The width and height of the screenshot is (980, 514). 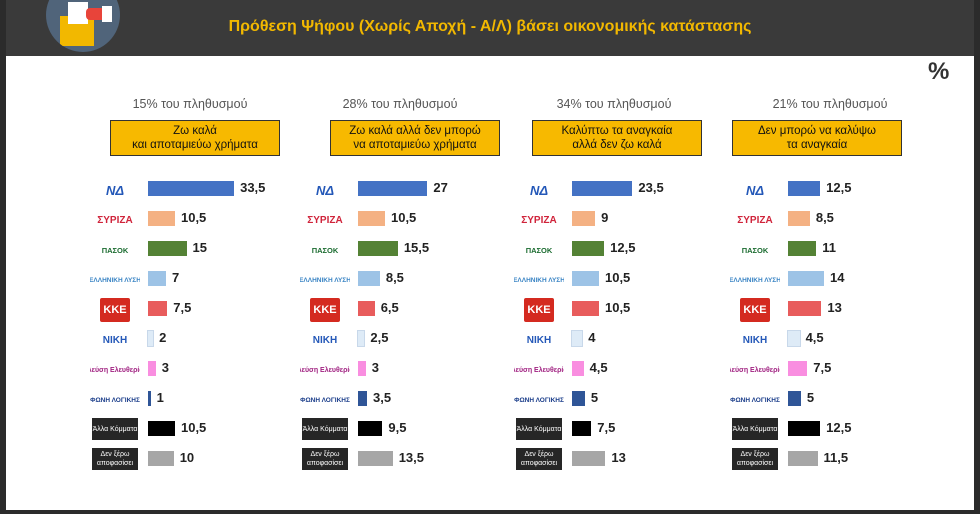 What do you see at coordinates (651, 187) in the screenshot?
I see `bar-value-label: 23,5` at bounding box center [651, 187].